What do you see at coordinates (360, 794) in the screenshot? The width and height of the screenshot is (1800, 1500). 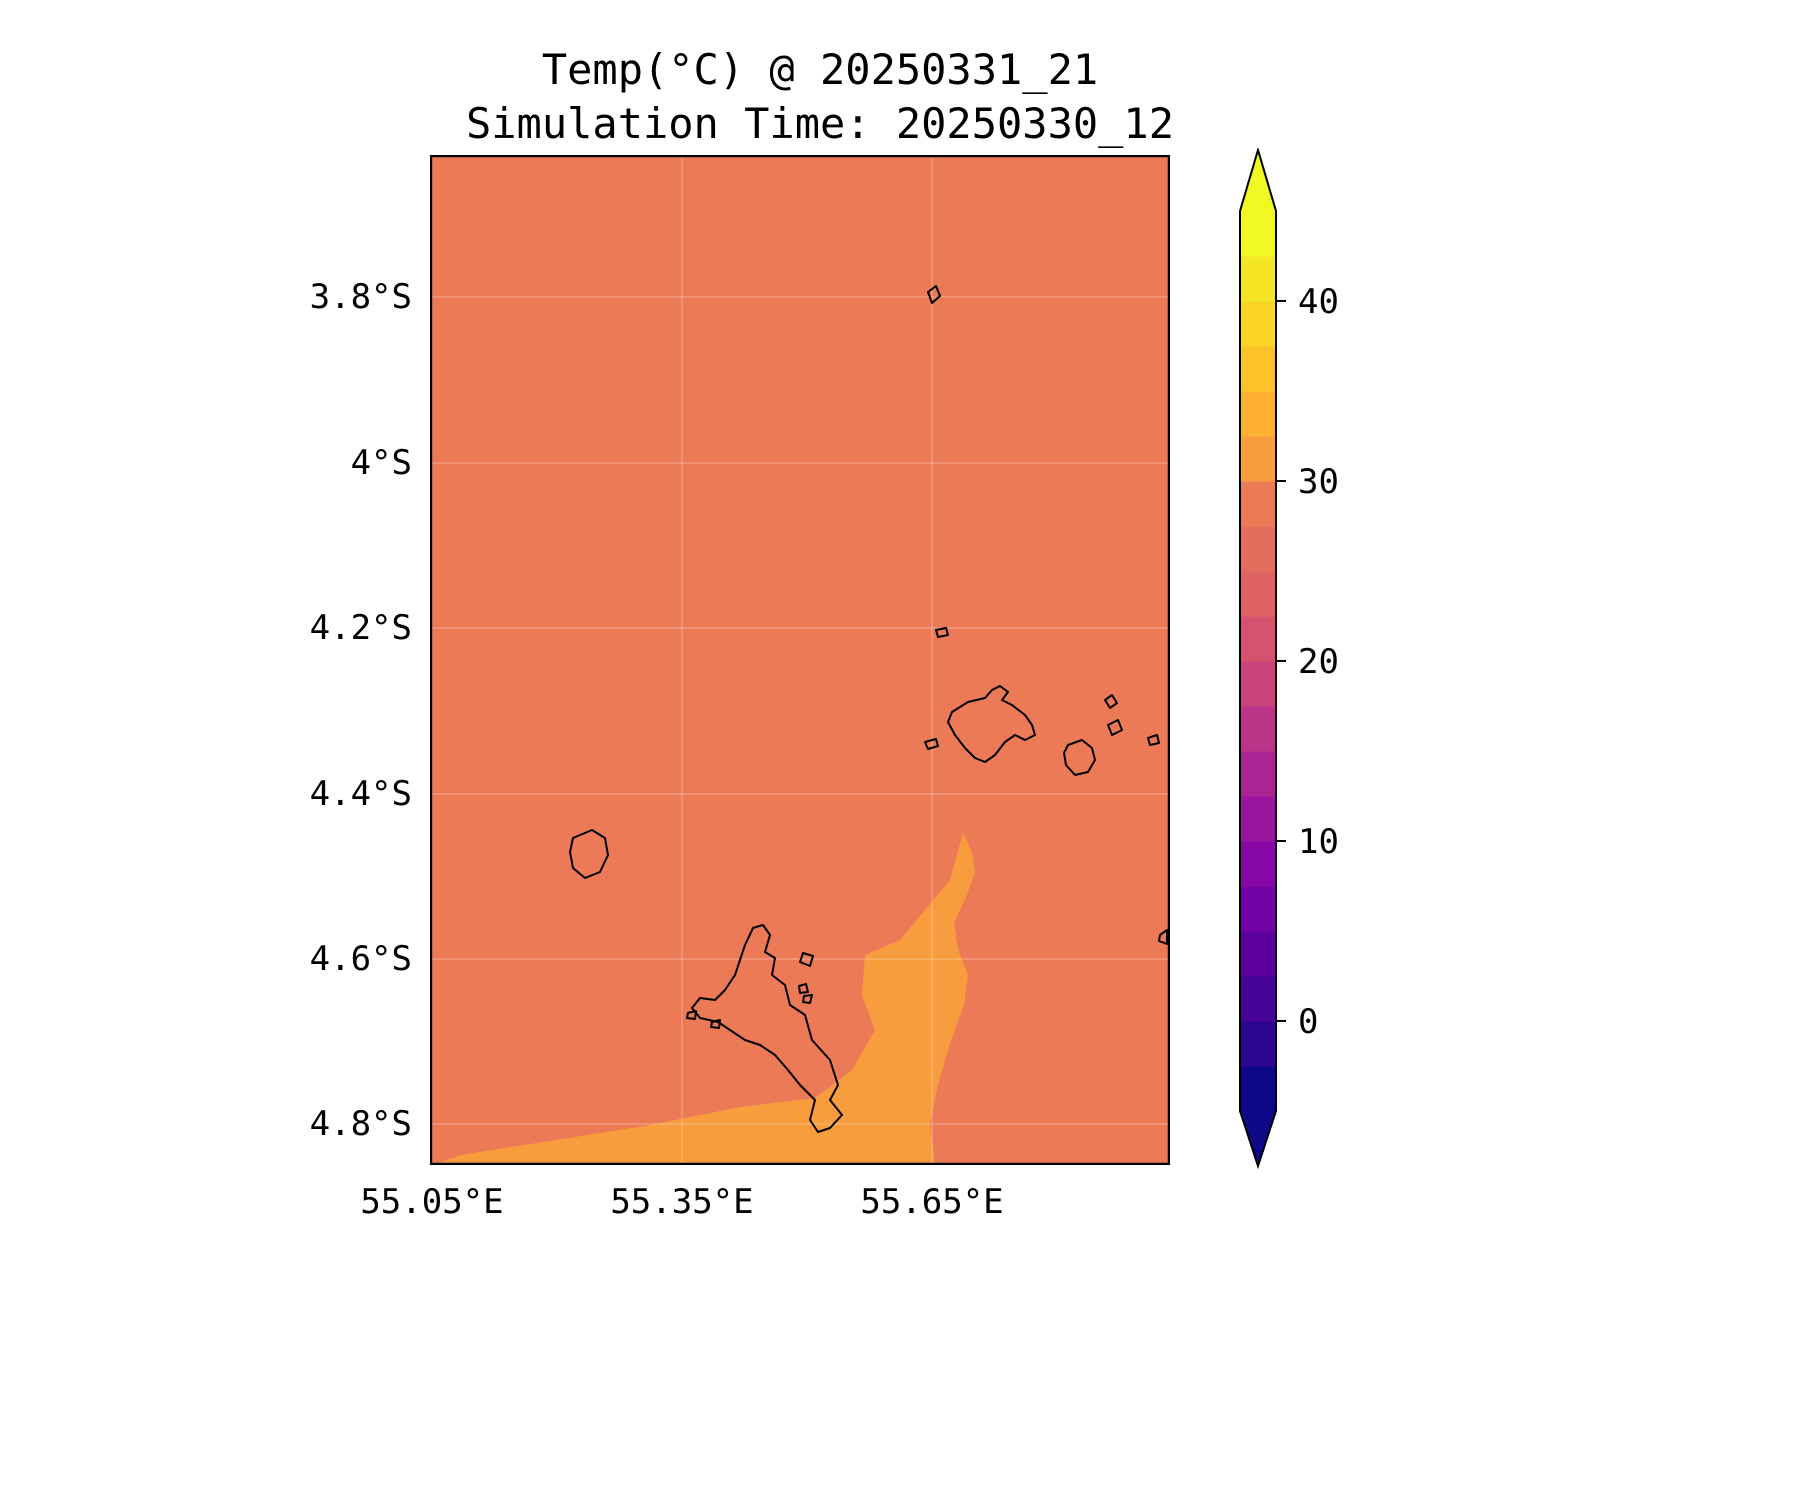 I see `y-tick-label: 4.4°S` at bounding box center [360, 794].